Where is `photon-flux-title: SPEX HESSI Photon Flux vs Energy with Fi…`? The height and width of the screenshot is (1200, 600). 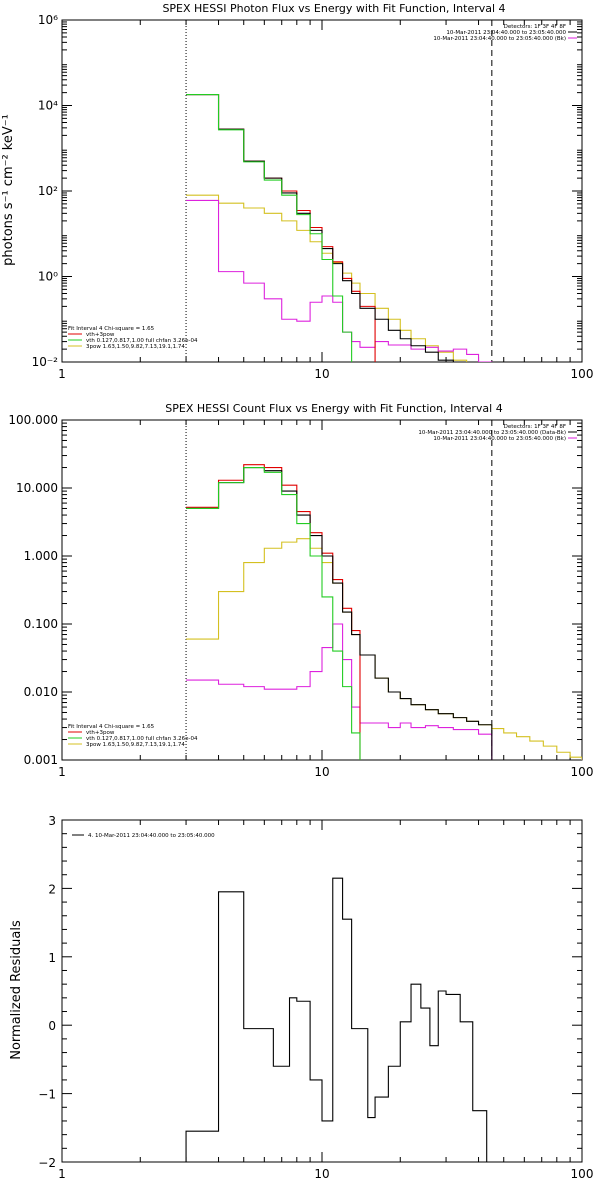
photon-flux-title: SPEX HESSI Photon Flux vs Energy with Fi… is located at coordinates (333, 8).